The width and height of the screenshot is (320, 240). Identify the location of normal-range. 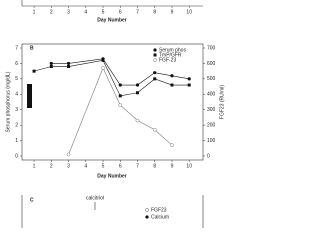
(29, 96).